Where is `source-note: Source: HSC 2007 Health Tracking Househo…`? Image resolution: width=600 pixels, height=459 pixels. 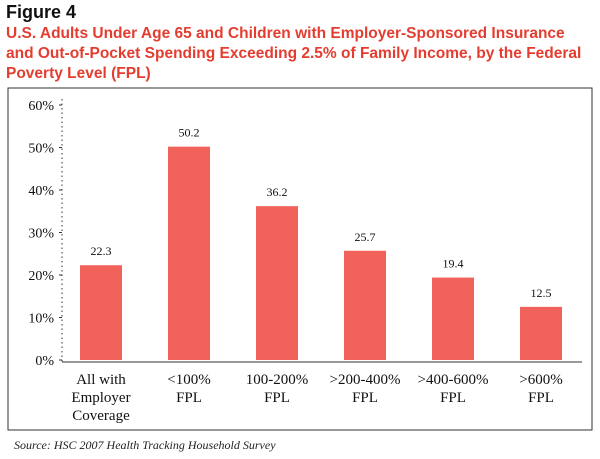 source-note: Source: HSC 2007 Health Tracking Househo… is located at coordinates (145, 445).